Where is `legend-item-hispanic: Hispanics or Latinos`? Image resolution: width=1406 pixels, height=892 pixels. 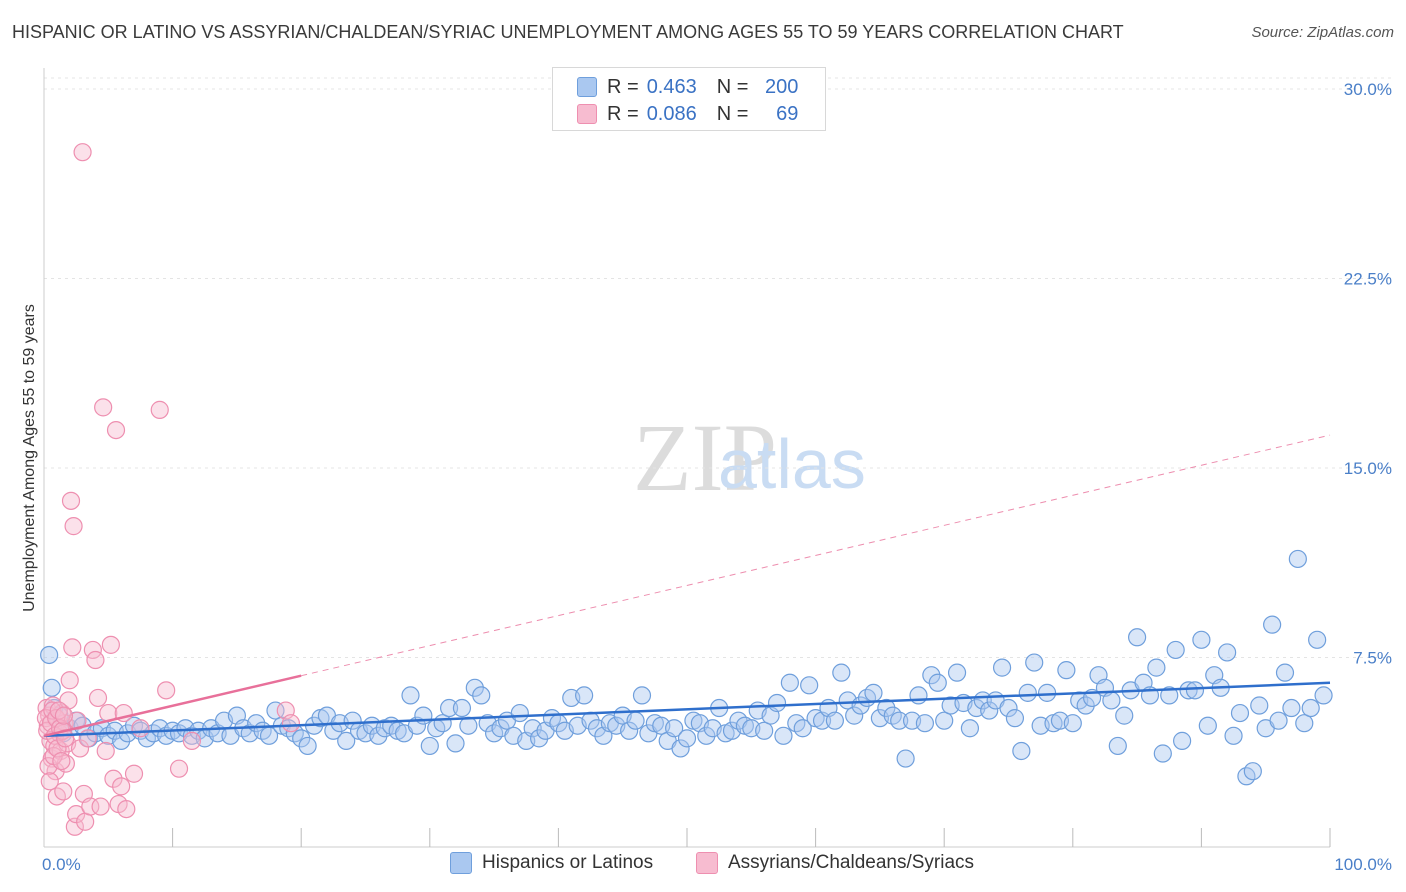 legend-item-hispanic: Hispanics or Latinos is located at coordinates (551, 863).